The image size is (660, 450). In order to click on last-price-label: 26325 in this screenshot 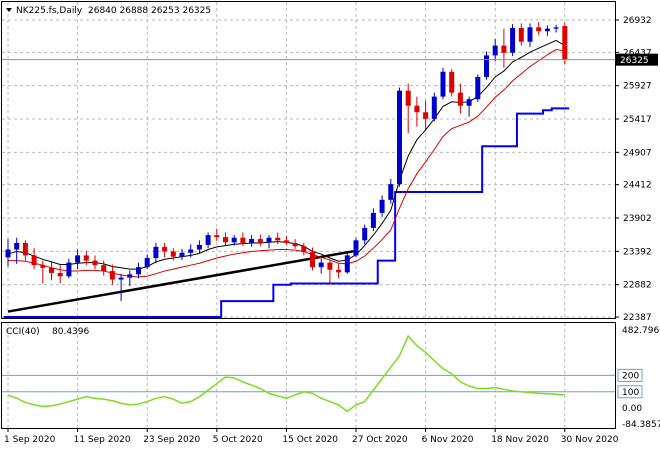, I will do `click(634, 61)`.